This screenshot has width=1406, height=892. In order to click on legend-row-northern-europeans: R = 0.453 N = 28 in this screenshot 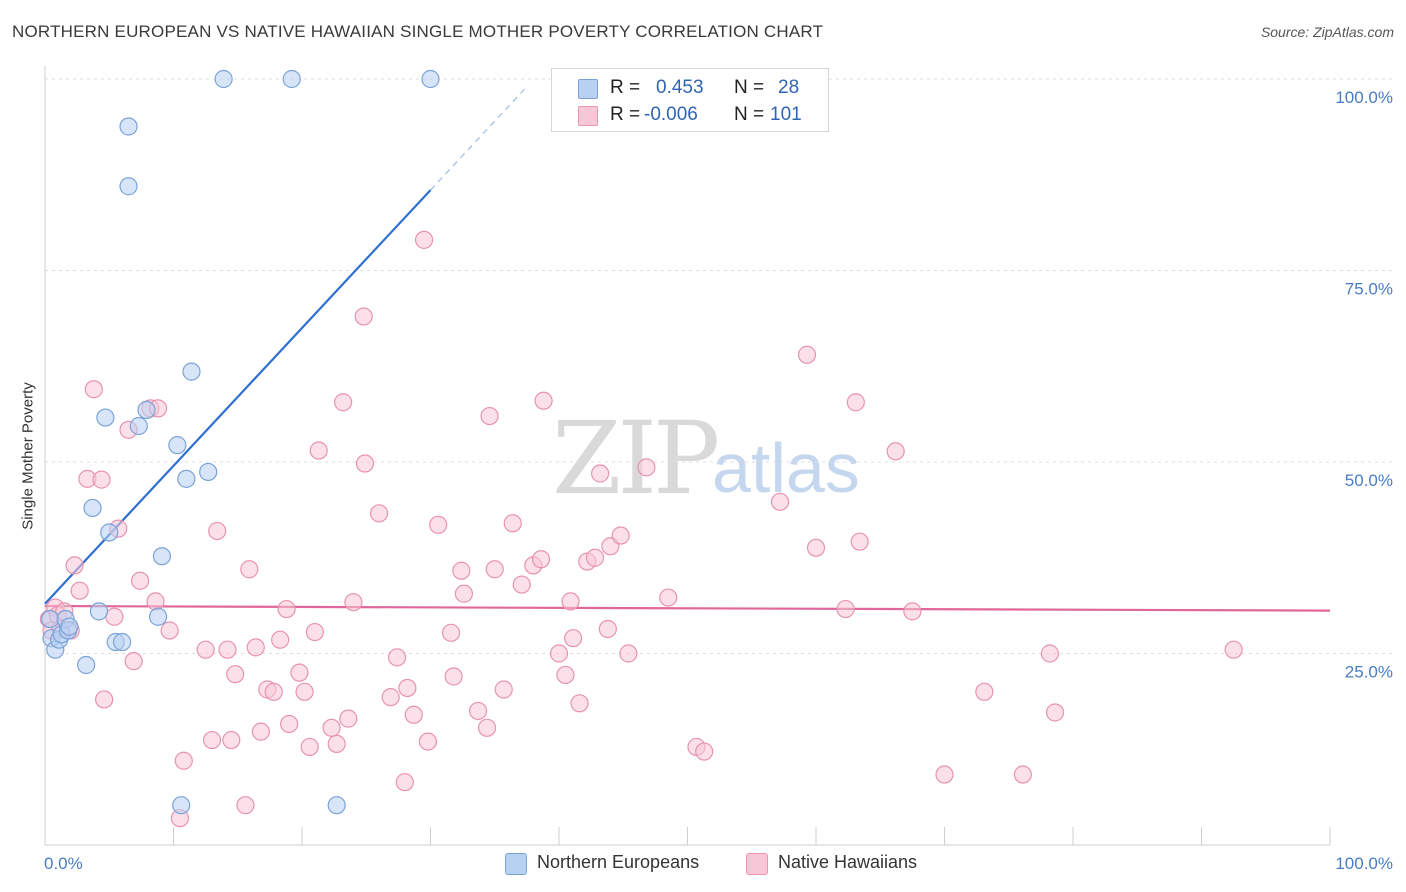, I will do `click(690, 88)`.